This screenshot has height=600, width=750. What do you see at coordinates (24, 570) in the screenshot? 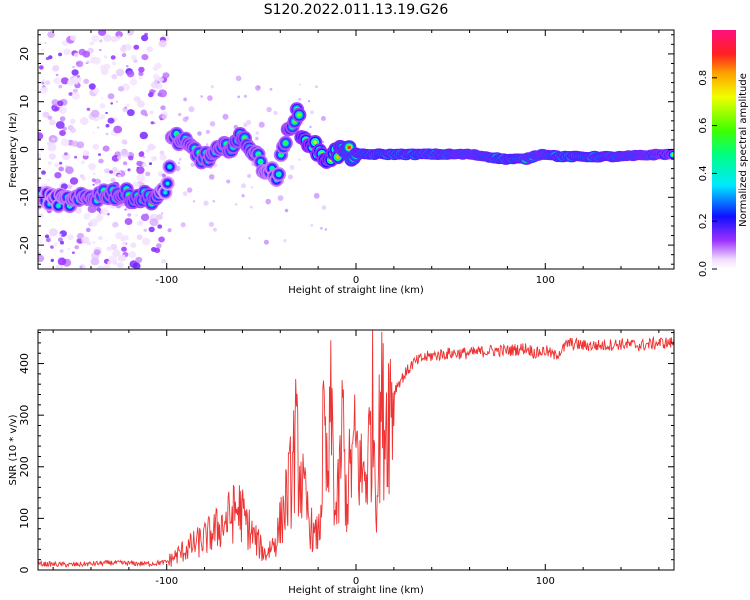
I see `snr-y-tick-label: 0` at bounding box center [24, 570].